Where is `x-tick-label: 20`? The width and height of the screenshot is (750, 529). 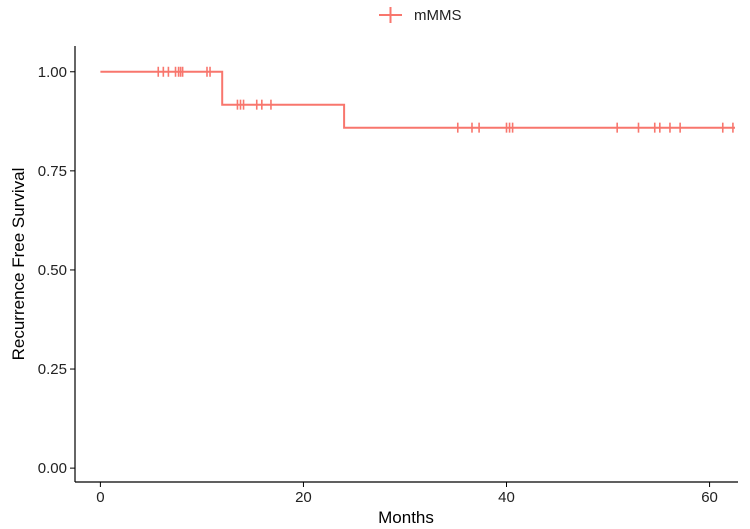
x-tick-label: 20 is located at coordinates (303, 497).